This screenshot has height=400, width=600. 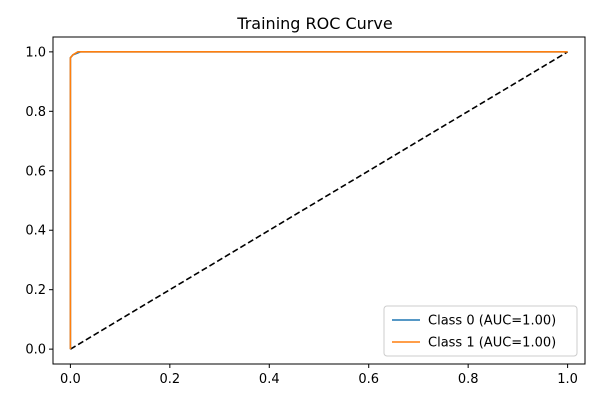 I want to click on x-tick-label: 0.6, so click(x=368, y=379).